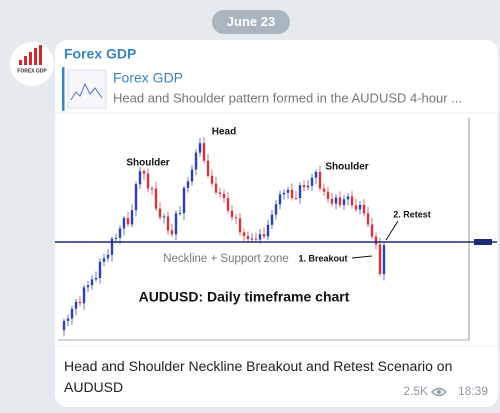 The image size is (500, 413). I want to click on view-count: 2.5K, so click(415, 391).